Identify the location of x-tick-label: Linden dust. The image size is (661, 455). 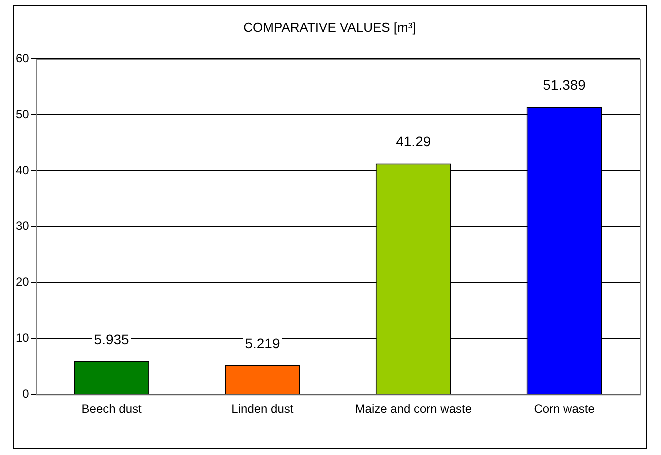
(263, 409).